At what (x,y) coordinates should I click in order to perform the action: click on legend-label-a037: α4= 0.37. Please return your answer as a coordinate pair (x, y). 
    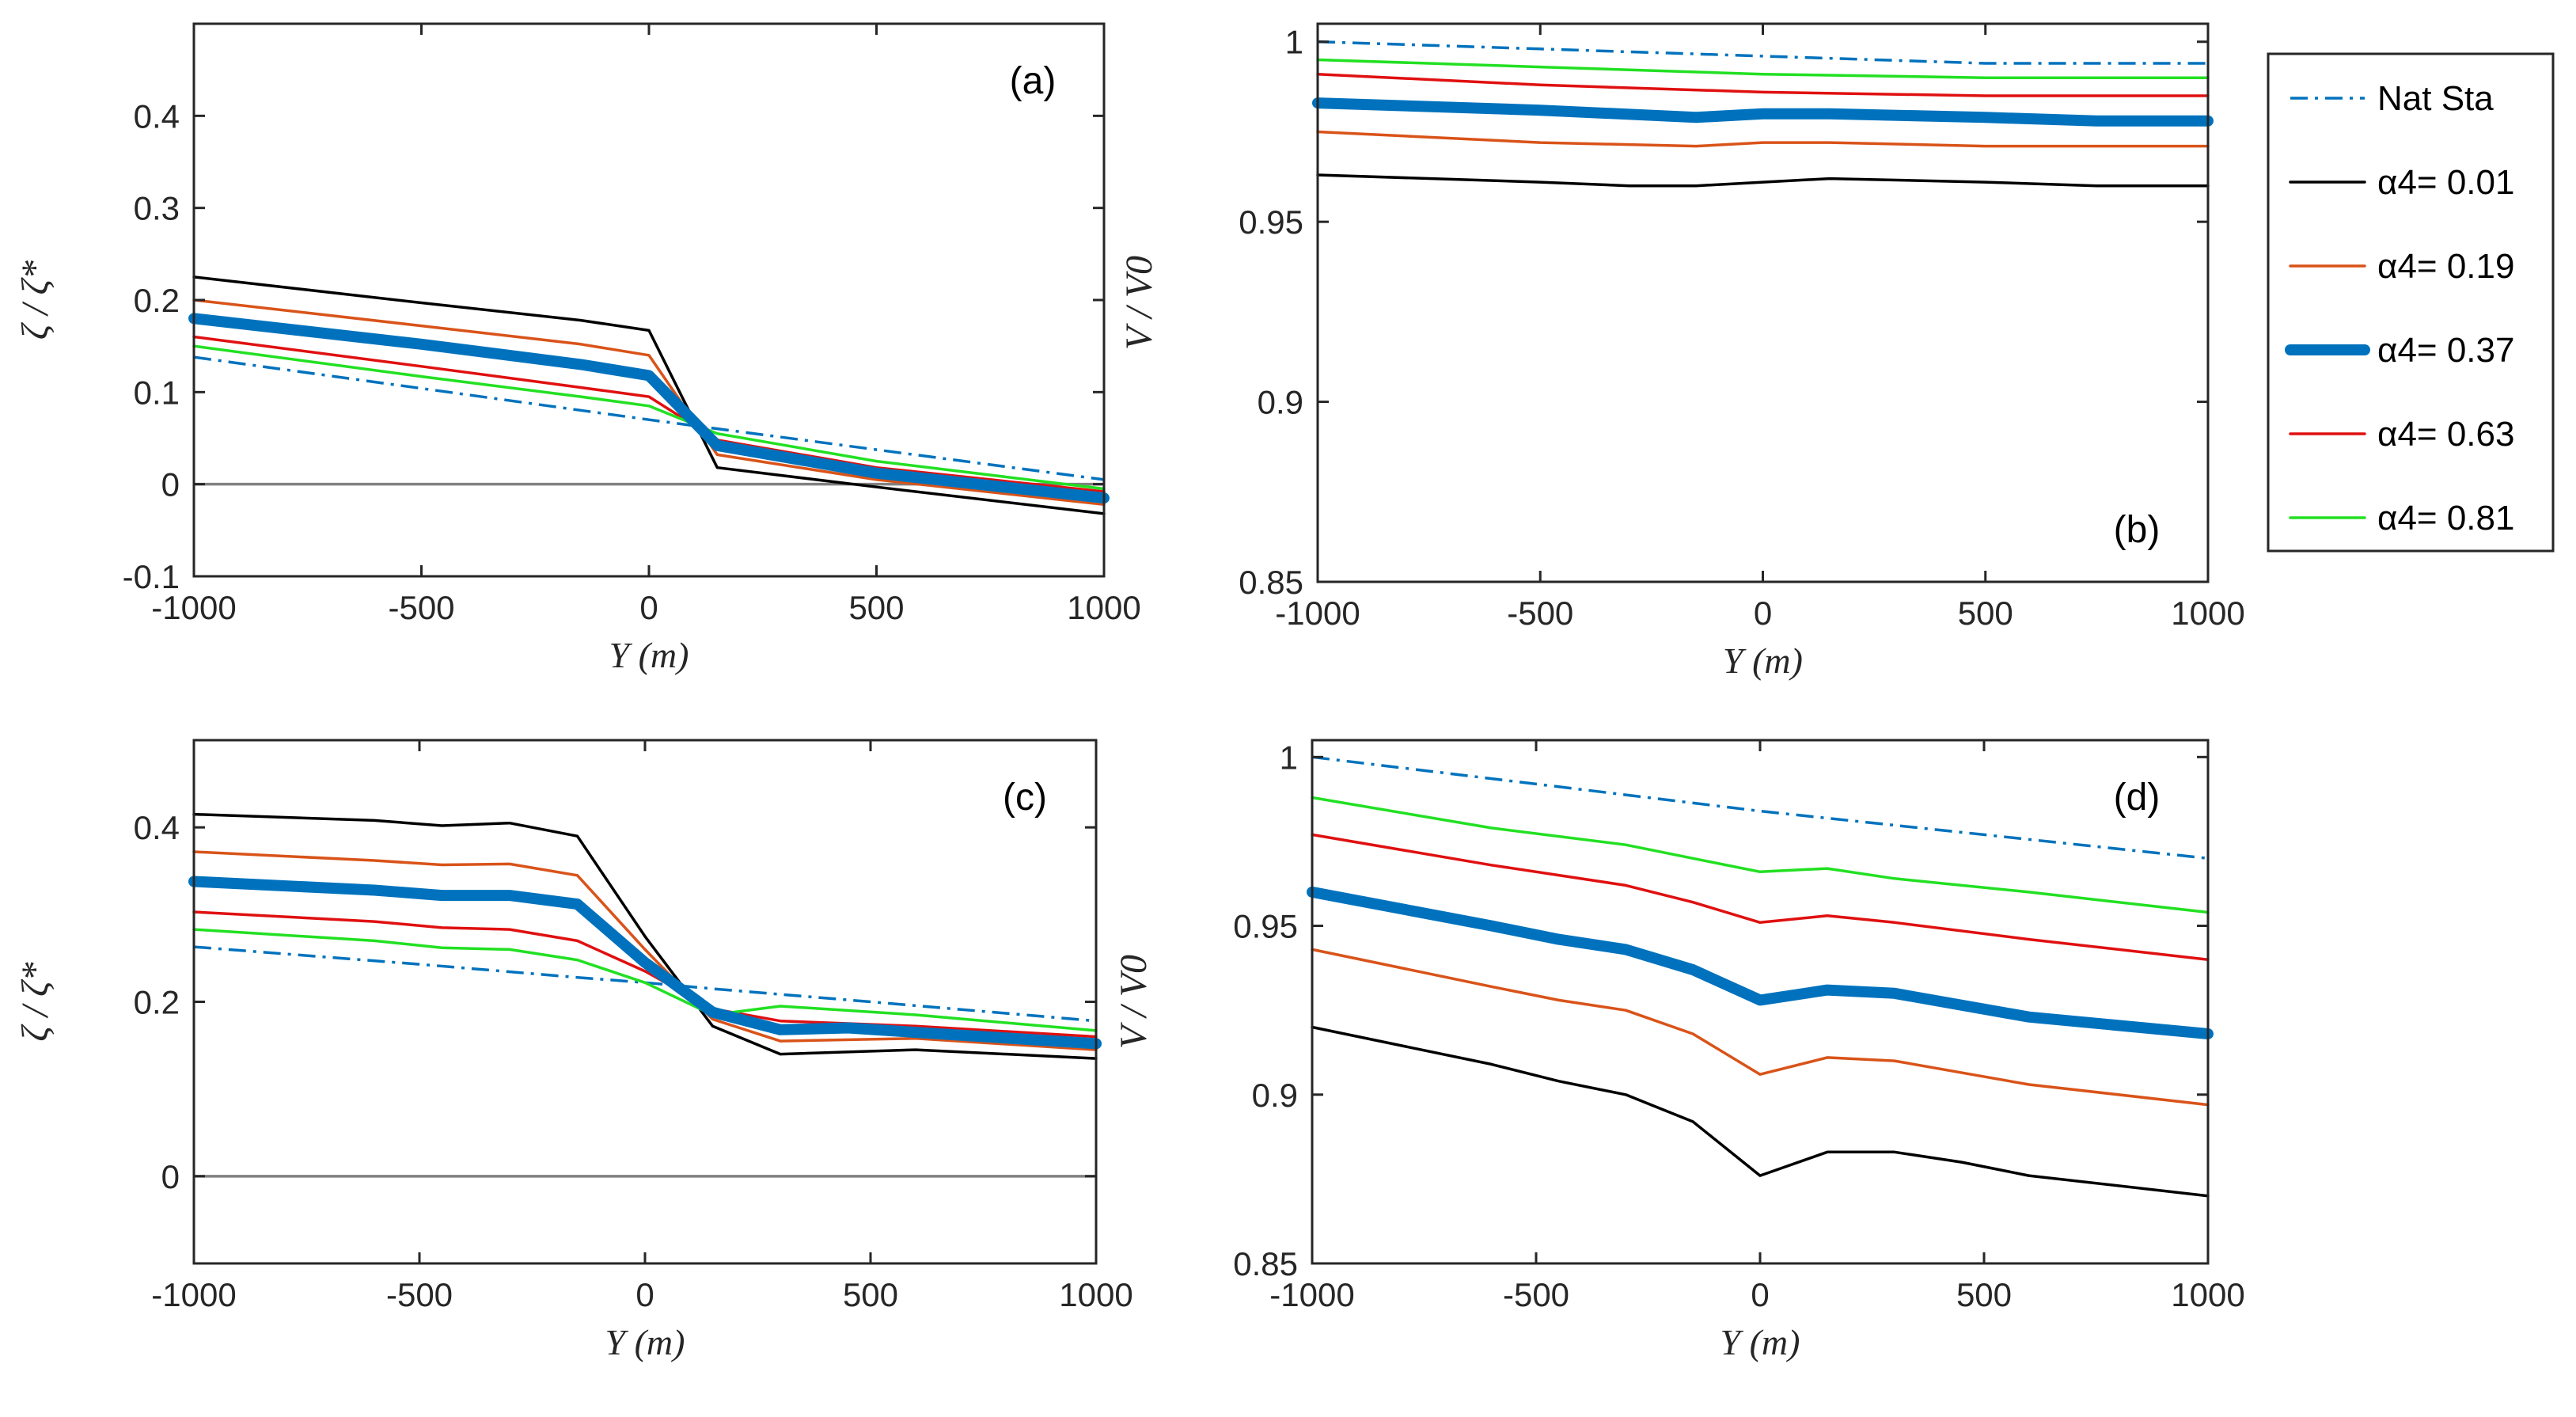
    Looking at the image, I should click on (2445, 350).